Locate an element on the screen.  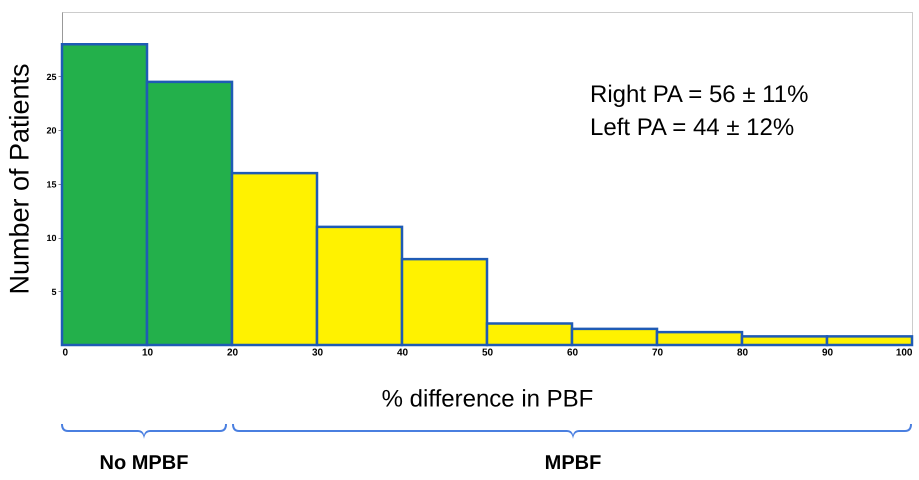
x-tick-label: 80 is located at coordinates (742, 353).